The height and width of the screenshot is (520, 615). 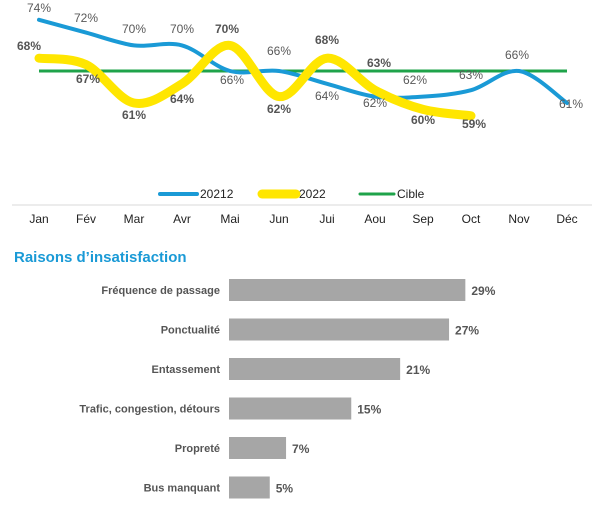 I want to click on x-tick-label: Mar, so click(x=134, y=219).